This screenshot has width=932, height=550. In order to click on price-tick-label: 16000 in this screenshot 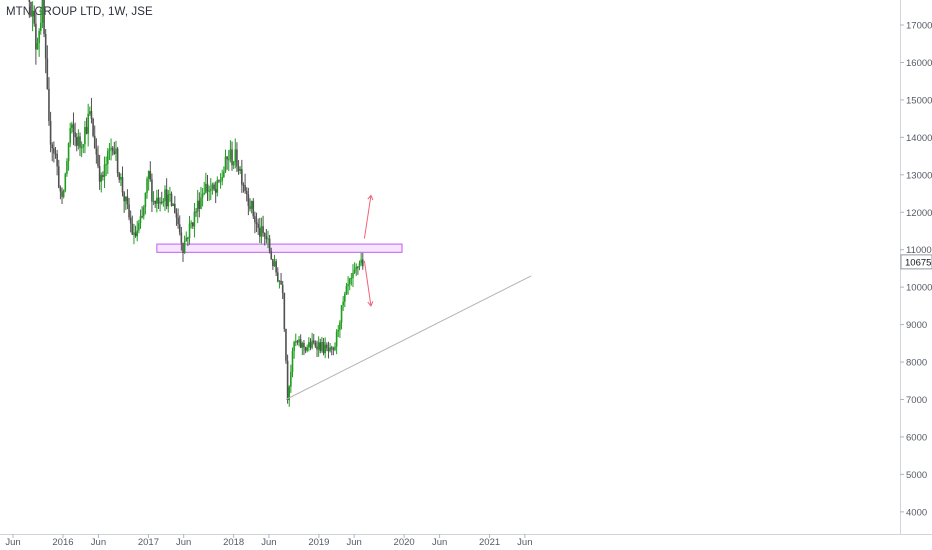, I will do `click(919, 63)`.